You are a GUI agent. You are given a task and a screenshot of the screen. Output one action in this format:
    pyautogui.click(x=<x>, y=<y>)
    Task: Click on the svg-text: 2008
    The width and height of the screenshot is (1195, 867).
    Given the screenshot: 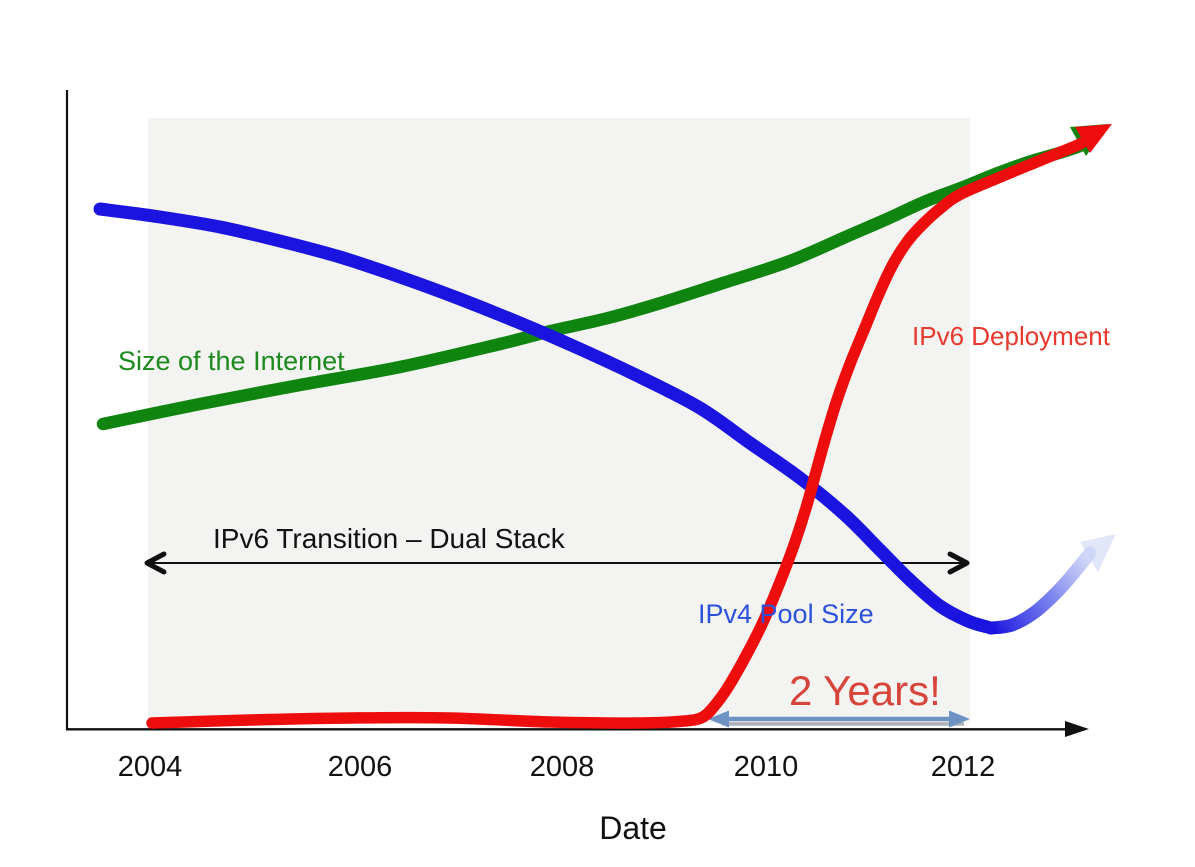 What is the action you would take?
    pyautogui.click(x=562, y=767)
    